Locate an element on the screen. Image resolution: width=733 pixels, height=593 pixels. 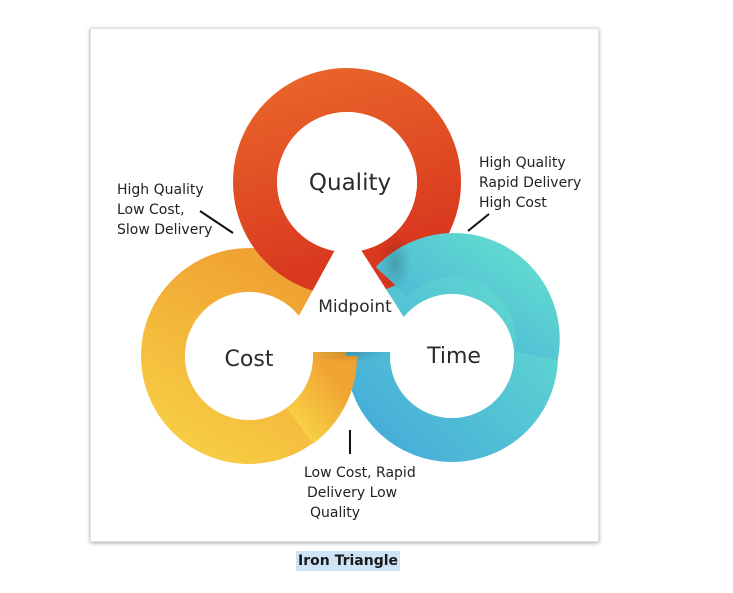
annotation-line: Quality is located at coordinates (335, 513).